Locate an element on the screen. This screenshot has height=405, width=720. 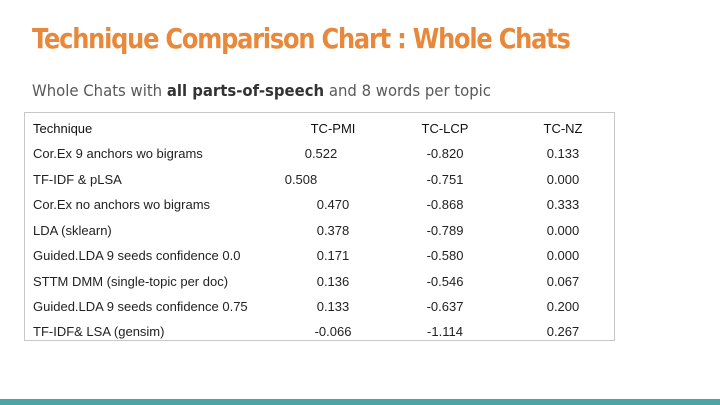
header-tc-pmi: TC-PMI is located at coordinates (333, 128).